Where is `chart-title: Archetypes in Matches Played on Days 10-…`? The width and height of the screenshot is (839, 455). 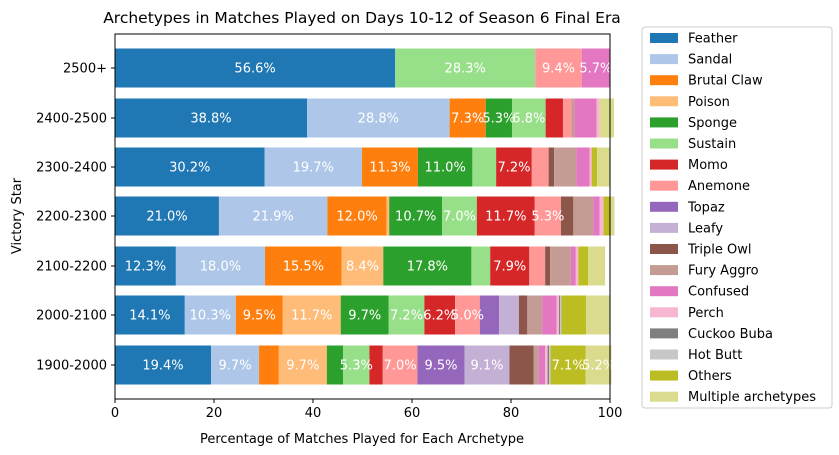
chart-title: Archetypes in Matches Played on Days 10-… is located at coordinates (362, 18).